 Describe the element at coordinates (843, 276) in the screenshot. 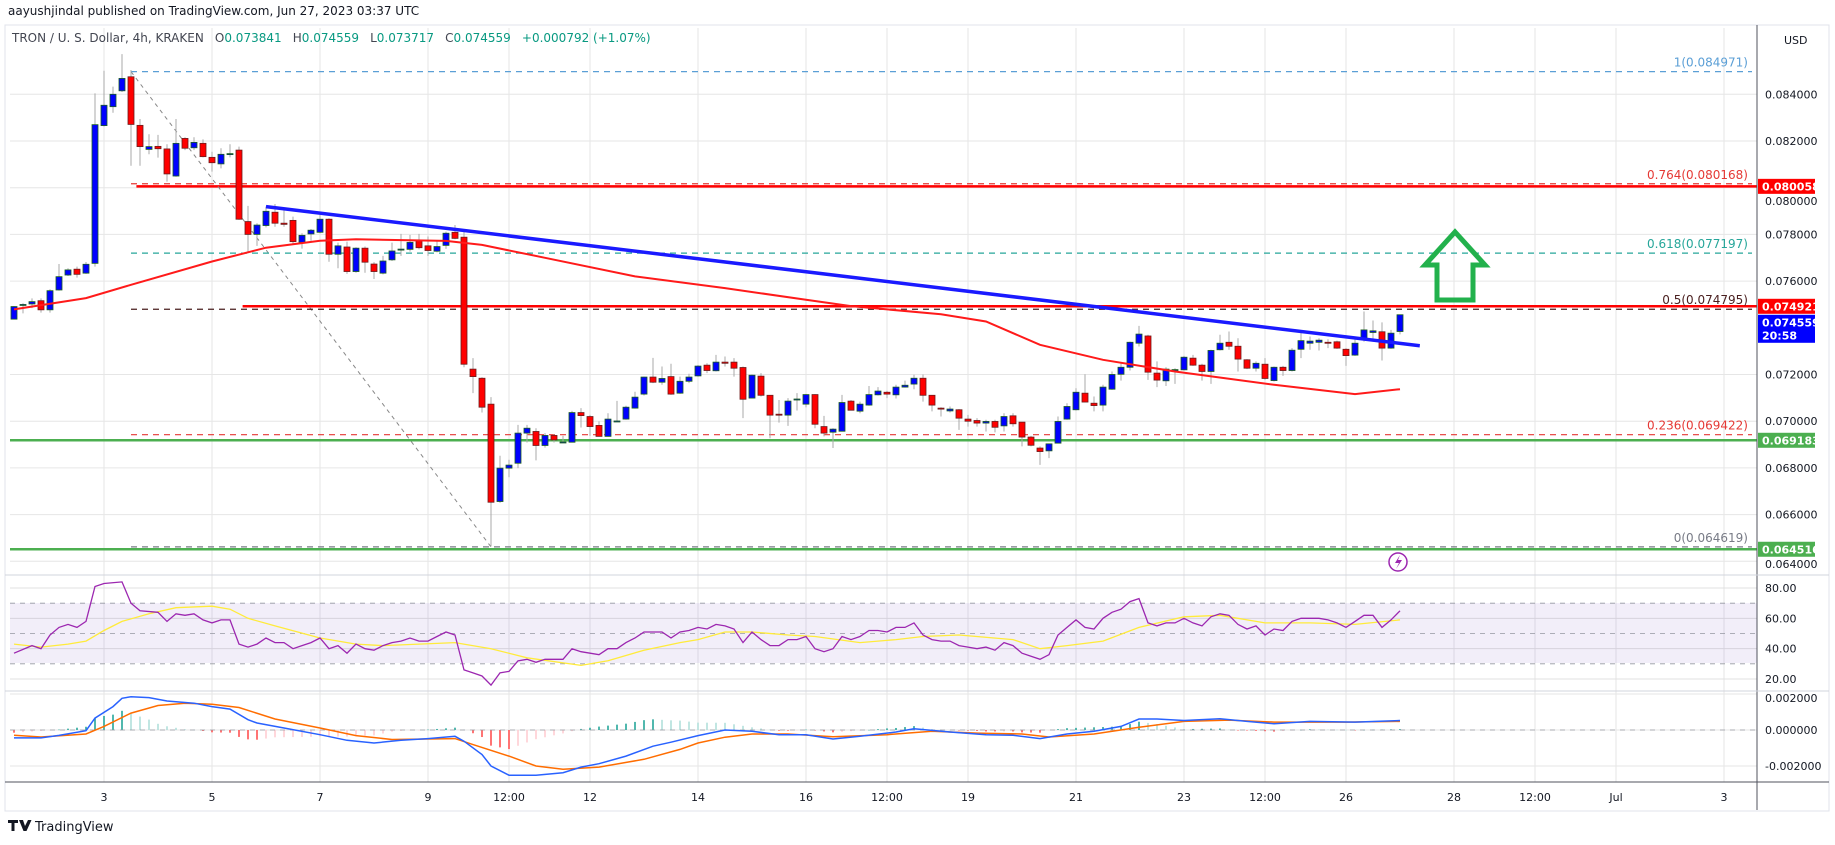

I see `trendline` at that location.